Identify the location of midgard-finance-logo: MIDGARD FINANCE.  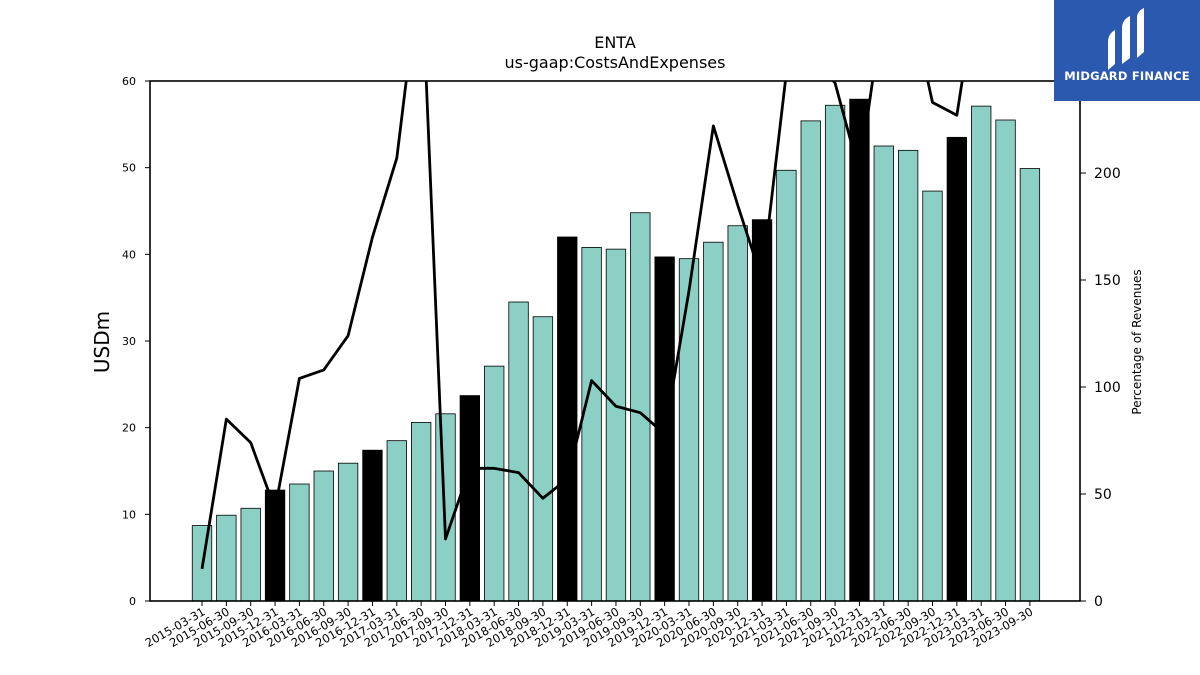
(1127, 50).